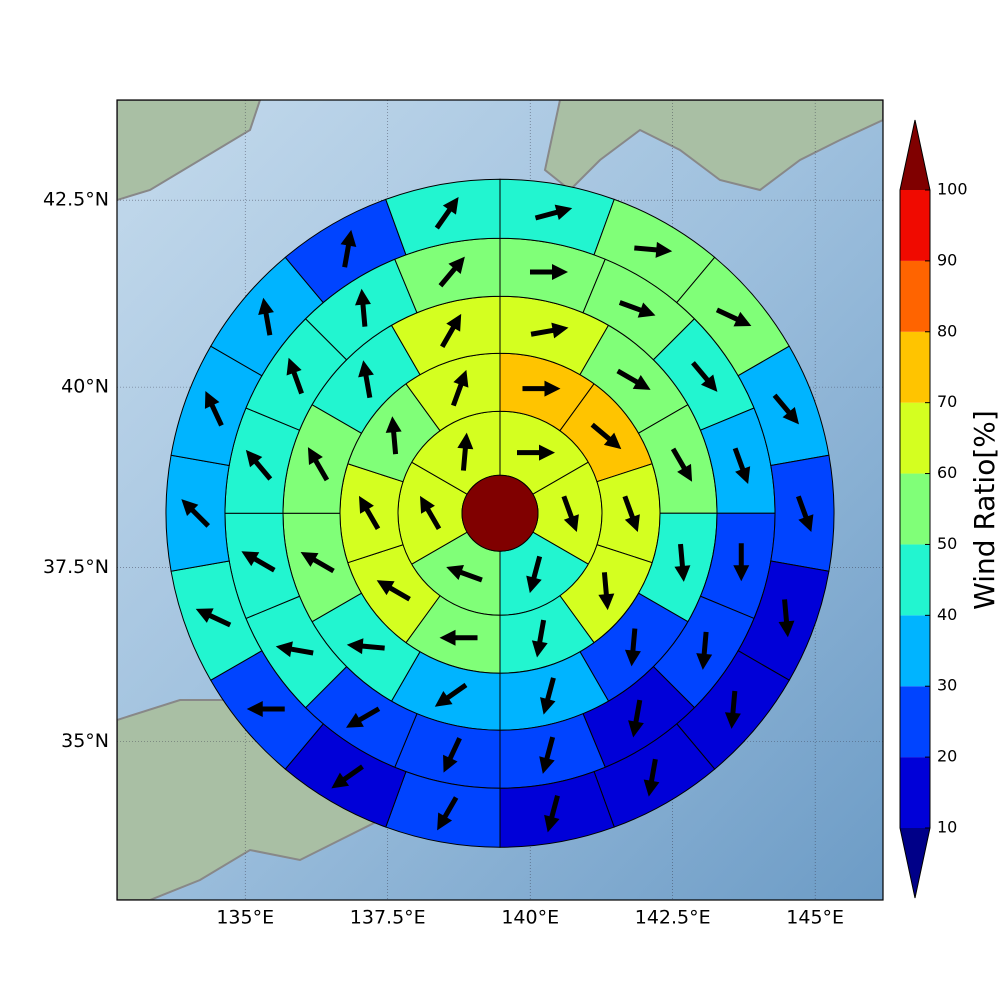 The width and height of the screenshot is (1000, 1000). I want to click on x-tick-label: 135°E, so click(245, 918).